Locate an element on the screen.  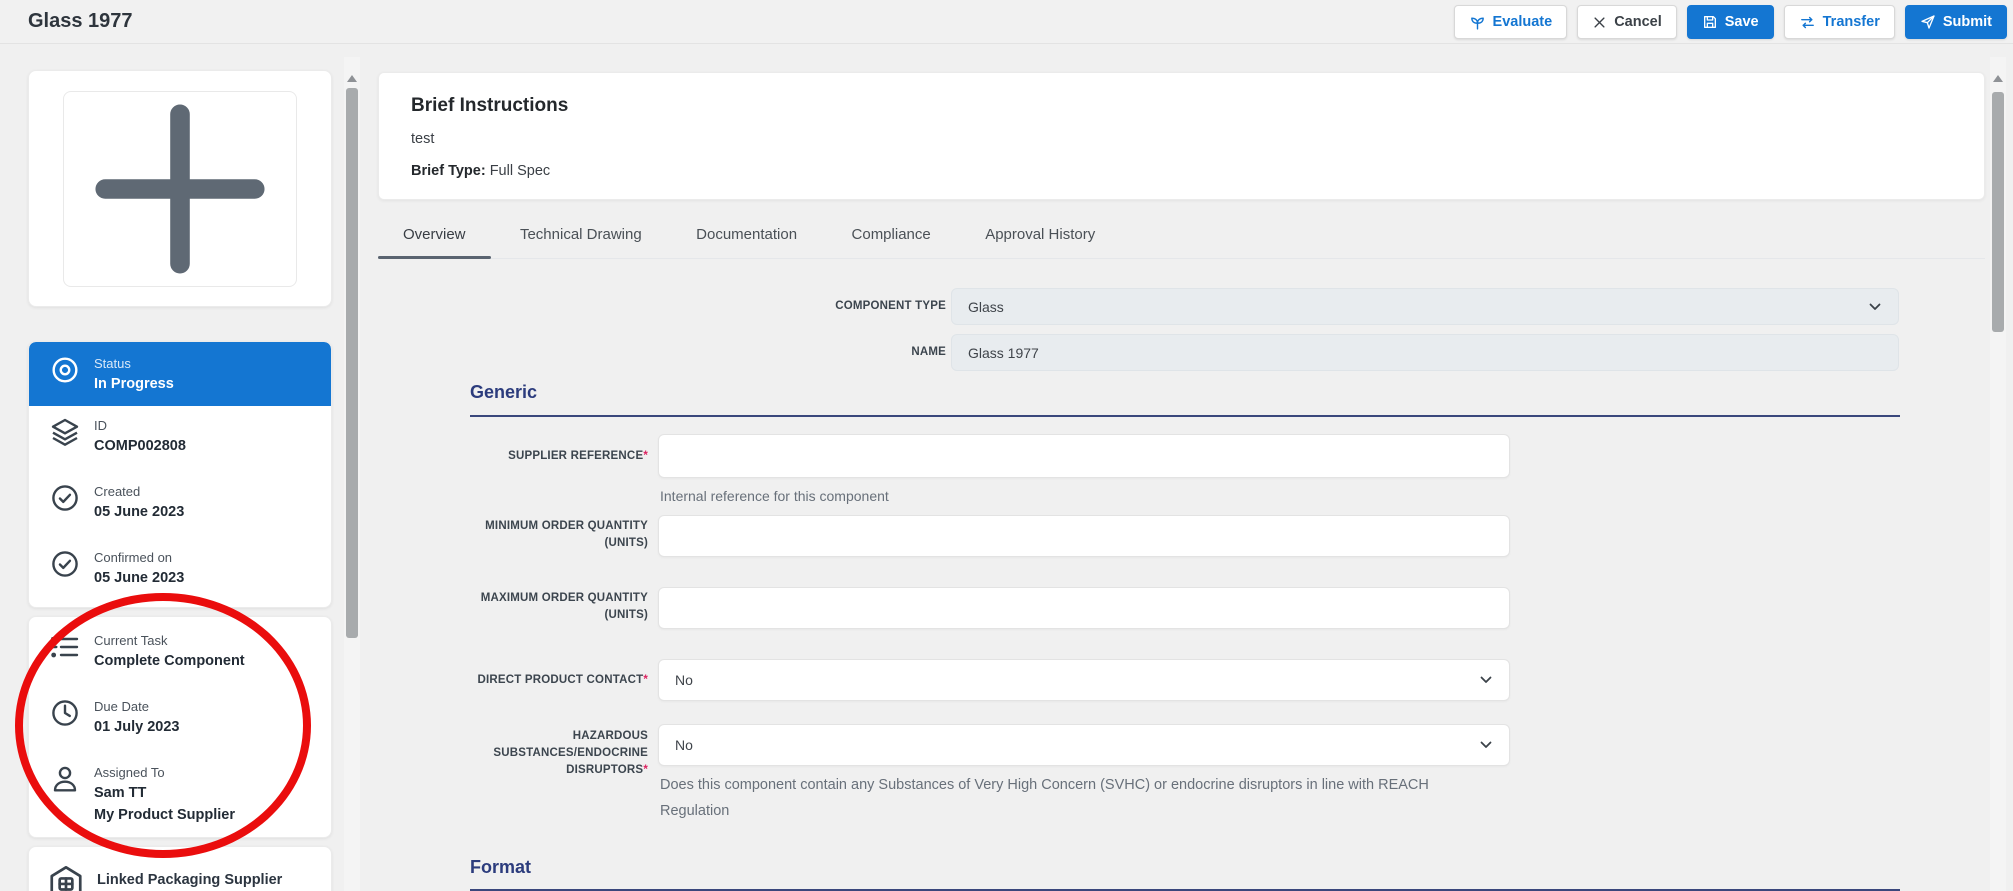
main-scrollbar is located at coordinates (1998, 474).